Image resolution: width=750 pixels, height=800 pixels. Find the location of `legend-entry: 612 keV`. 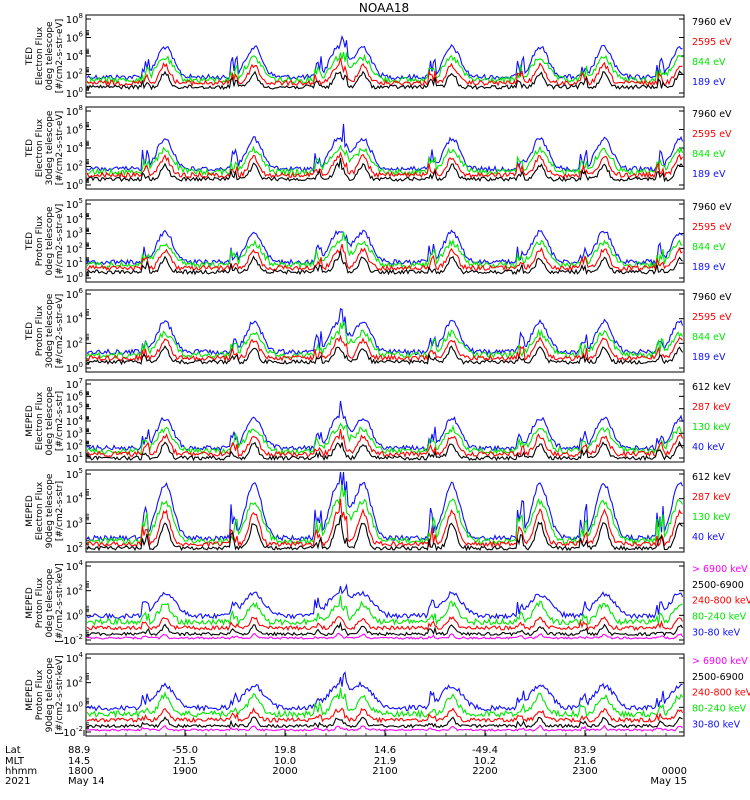

legend-entry: 612 keV is located at coordinates (711, 387).